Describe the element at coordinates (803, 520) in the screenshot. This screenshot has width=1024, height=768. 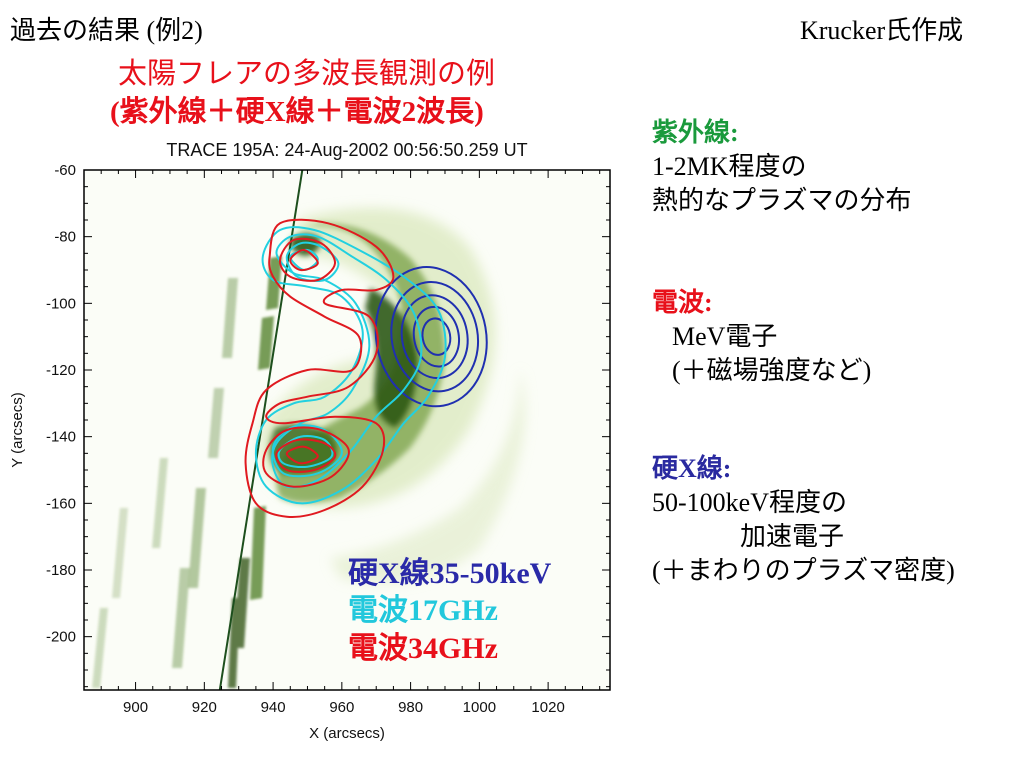
I see `hxr-note: 硬X線: 50-100keV程度の 加速電子 (＋まわりのプラズマ密度)` at that location.